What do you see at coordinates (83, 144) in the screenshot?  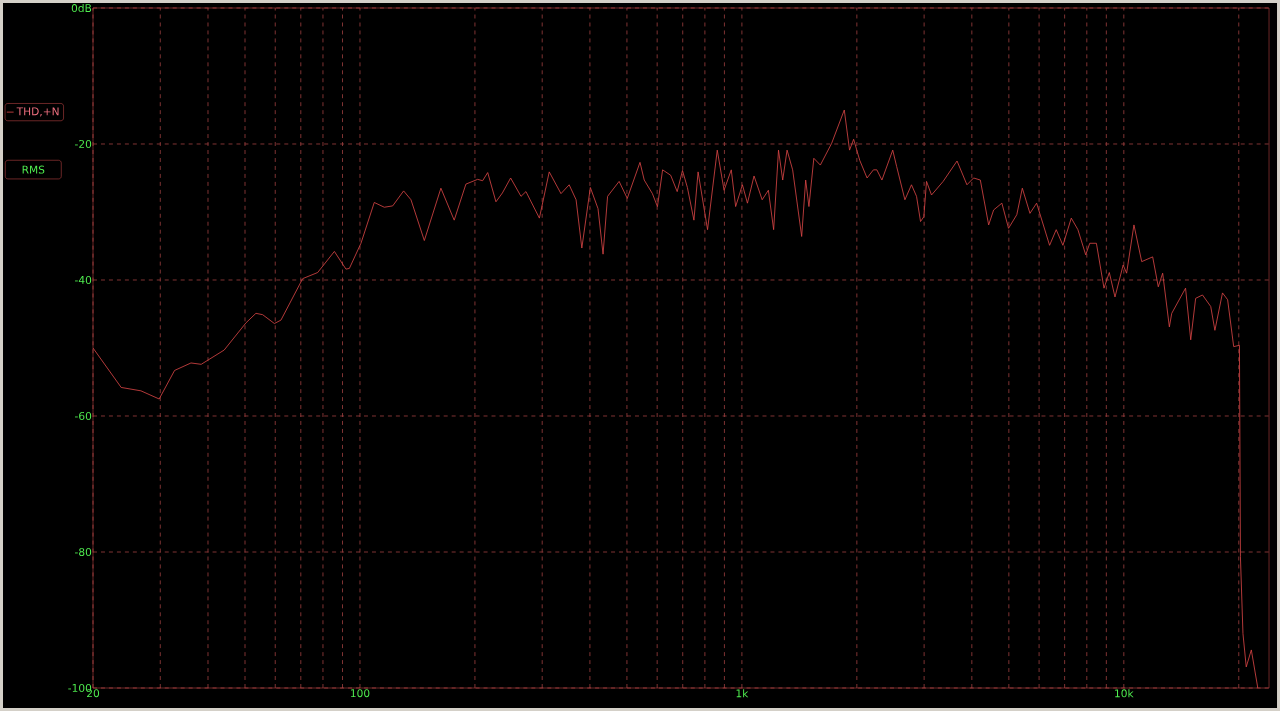 I see `y-tick-label: -20` at bounding box center [83, 144].